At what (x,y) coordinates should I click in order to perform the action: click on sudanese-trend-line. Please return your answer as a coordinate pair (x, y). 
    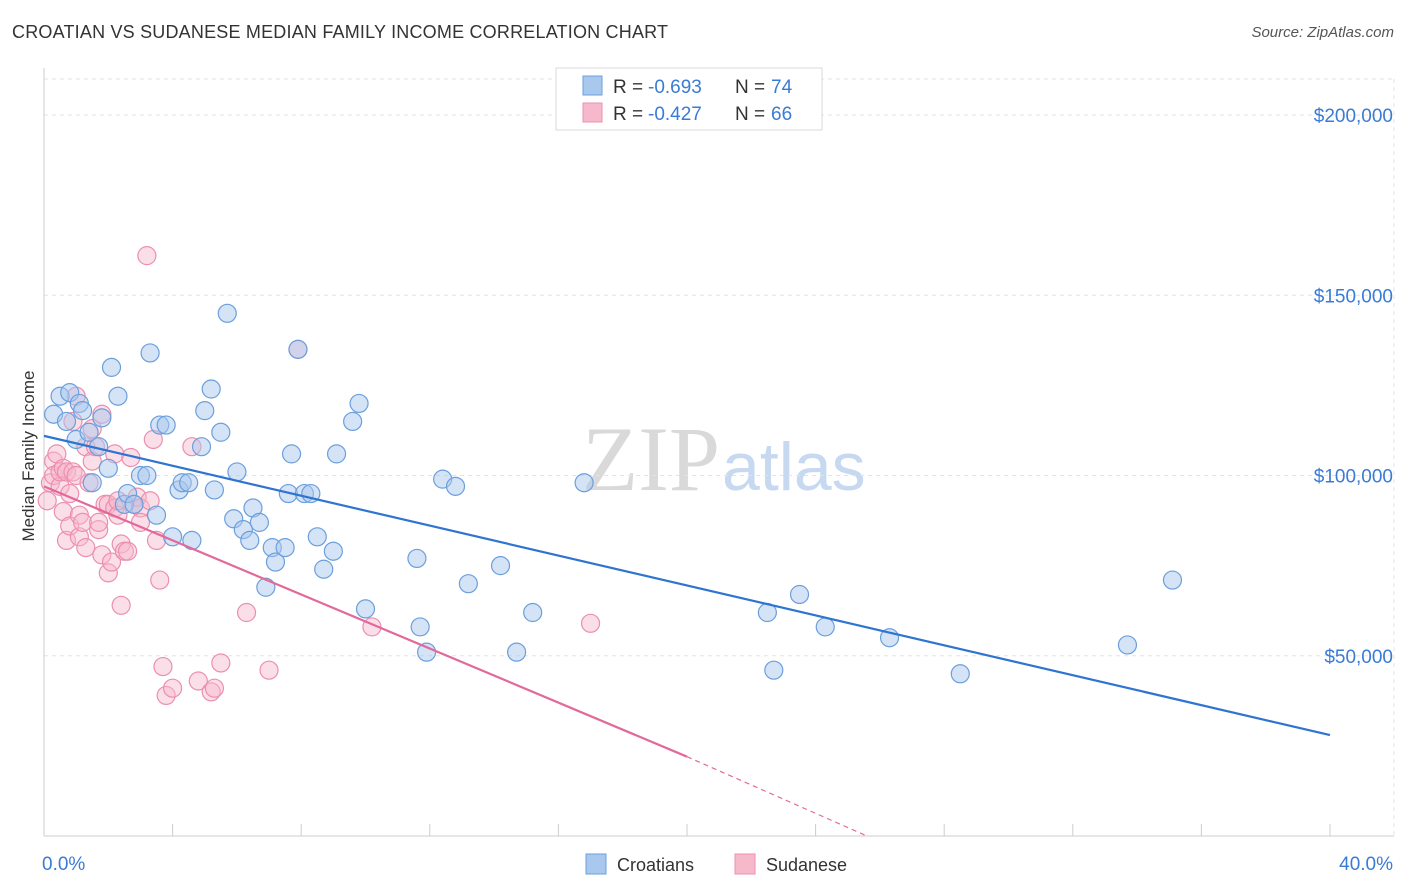
    Looking at the image, I should click on (365, 621).